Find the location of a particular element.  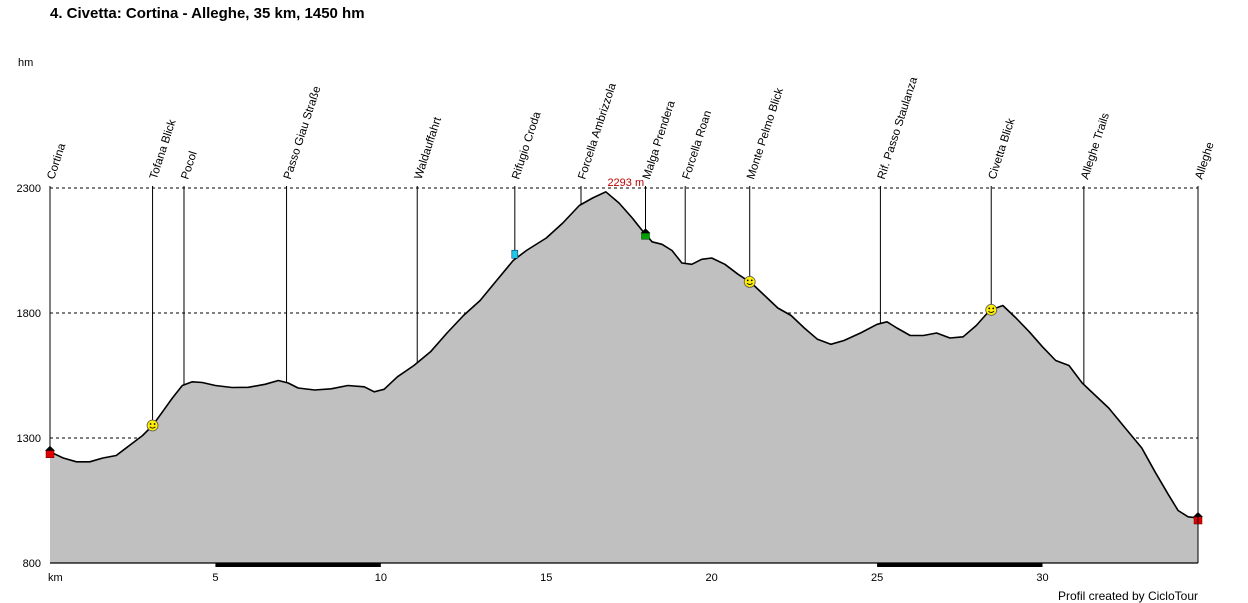

y-tick-label: 1800 is located at coordinates (29, 314).